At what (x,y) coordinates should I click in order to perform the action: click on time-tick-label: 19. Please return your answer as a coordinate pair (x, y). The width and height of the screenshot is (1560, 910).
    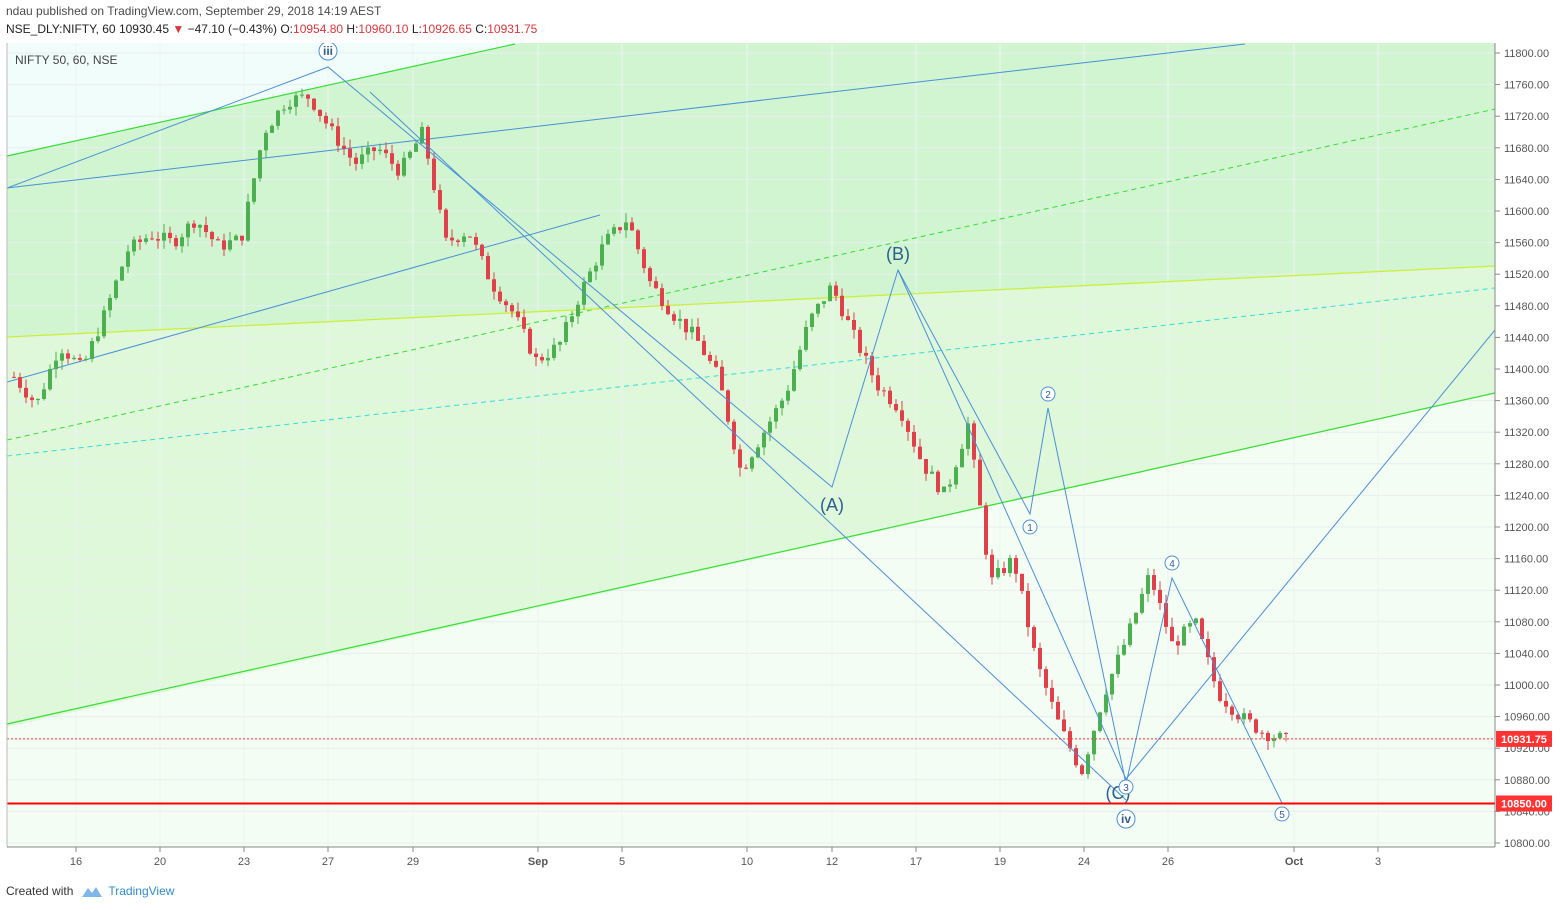
    Looking at the image, I should click on (1000, 862).